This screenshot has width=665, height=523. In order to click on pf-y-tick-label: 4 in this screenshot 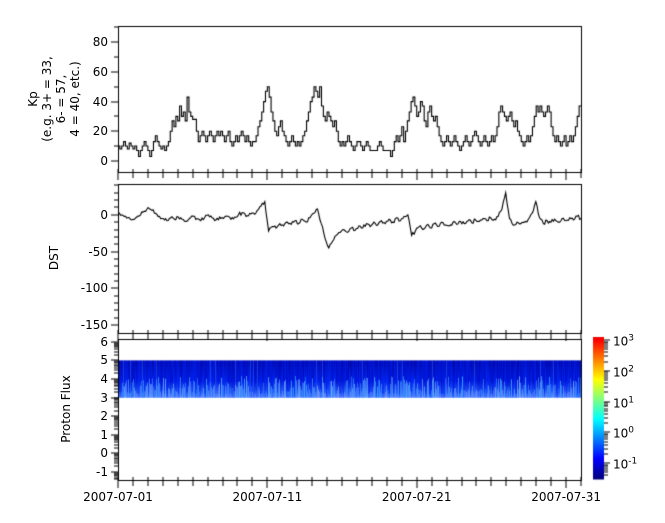, I will do `click(104, 379)`.